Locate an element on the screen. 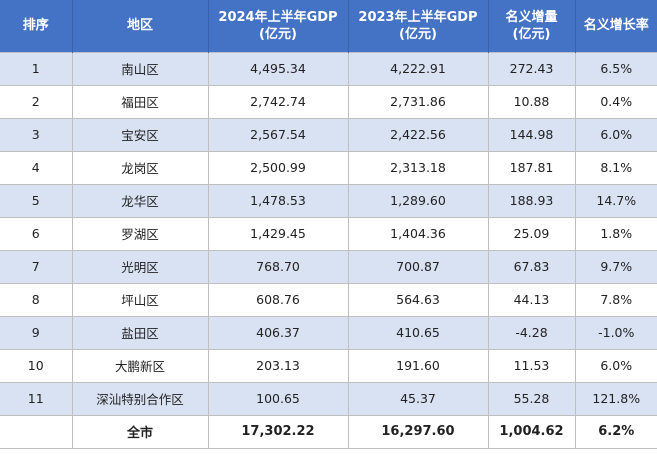 The width and height of the screenshot is (657, 460). cell-increment: 25.09 is located at coordinates (531, 233).